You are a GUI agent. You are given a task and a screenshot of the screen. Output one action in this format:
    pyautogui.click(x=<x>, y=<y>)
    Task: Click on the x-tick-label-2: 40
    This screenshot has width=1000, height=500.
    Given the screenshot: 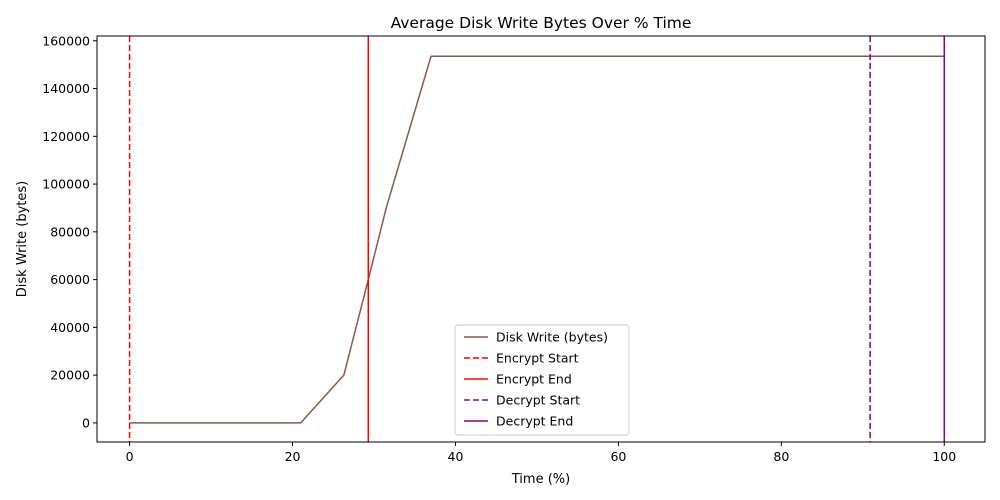 What is the action you would take?
    pyautogui.click(x=456, y=456)
    